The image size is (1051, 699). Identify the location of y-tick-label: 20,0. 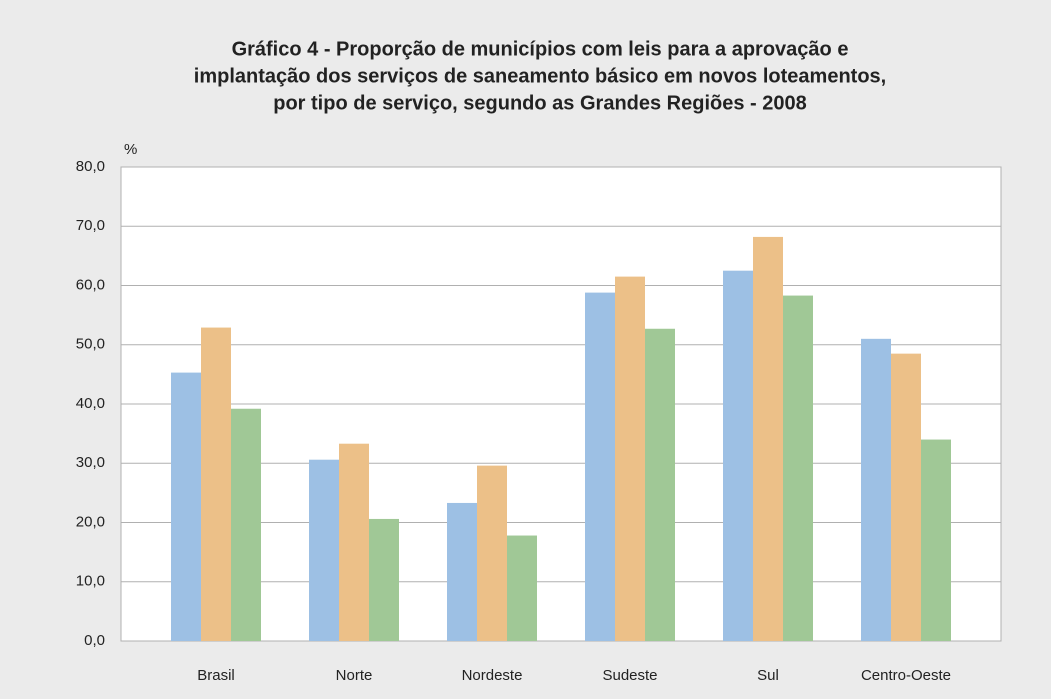
(90, 521).